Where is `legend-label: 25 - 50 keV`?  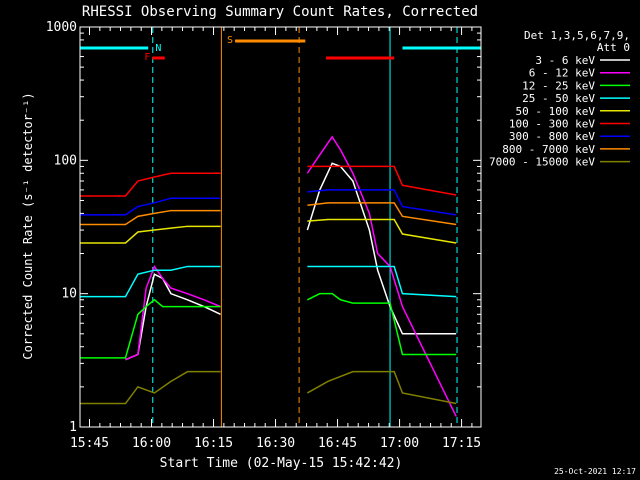
legend-label: 25 - 50 keV is located at coordinates (558, 98).